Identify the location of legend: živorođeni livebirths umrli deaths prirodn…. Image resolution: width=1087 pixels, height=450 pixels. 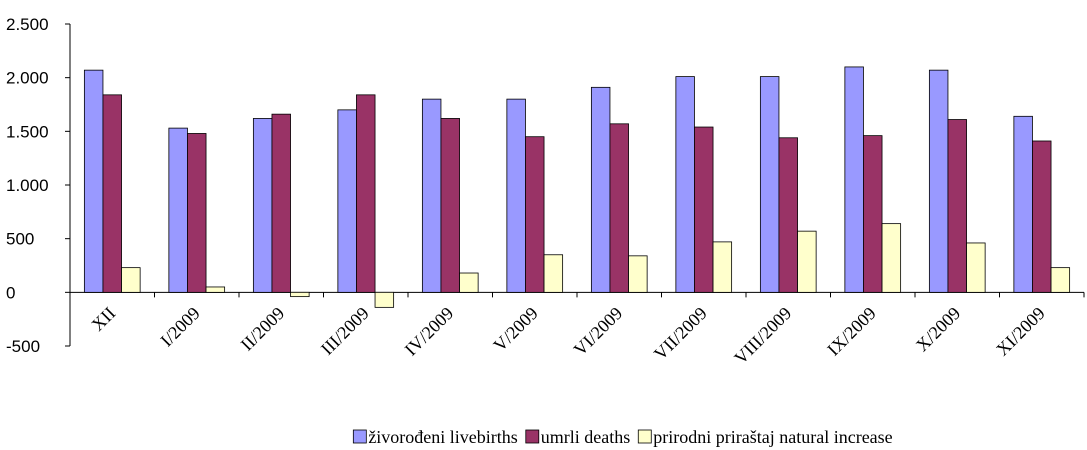
(622, 437).